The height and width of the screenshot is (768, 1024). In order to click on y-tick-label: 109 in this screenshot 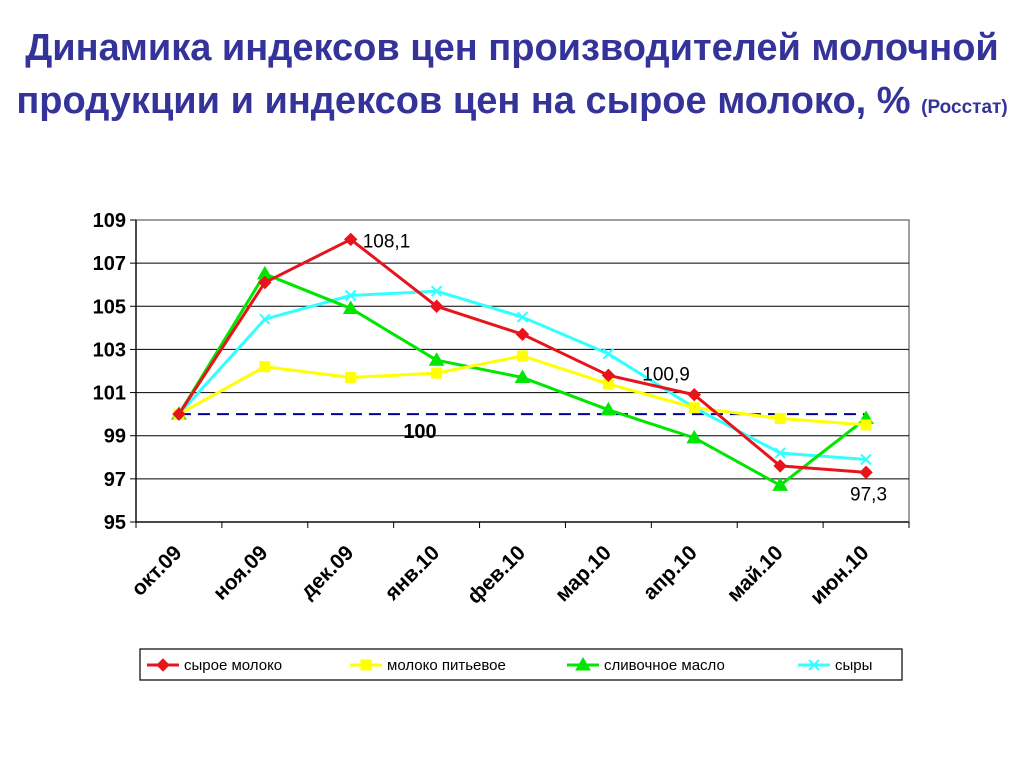, I will do `click(109, 221)`.